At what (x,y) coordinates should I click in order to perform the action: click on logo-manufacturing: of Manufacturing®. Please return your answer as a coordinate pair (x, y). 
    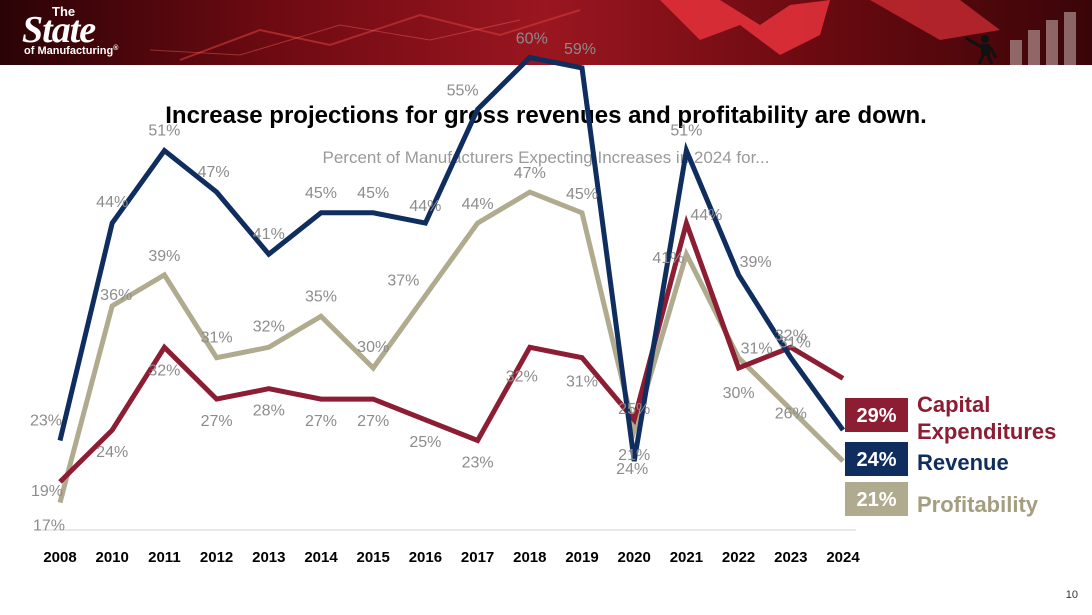
    Looking at the image, I should click on (71, 51).